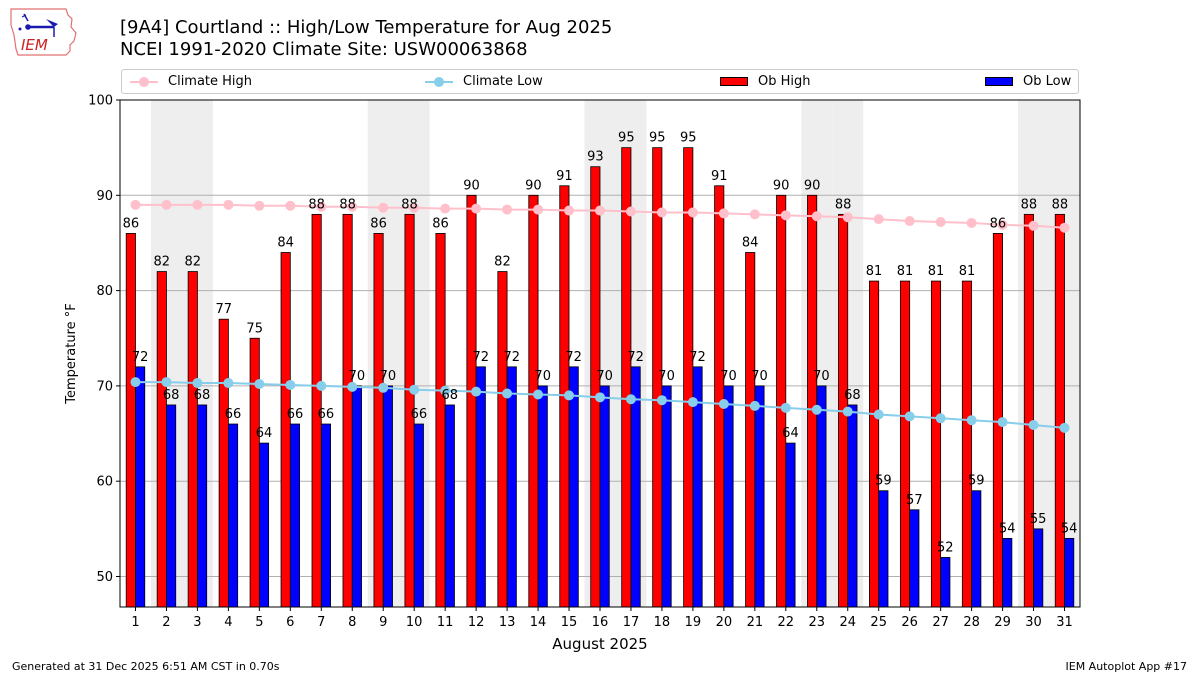 Image resolution: width=1200 pixels, height=675 pixels. I want to click on x-tick-label: 28, so click(971, 622).